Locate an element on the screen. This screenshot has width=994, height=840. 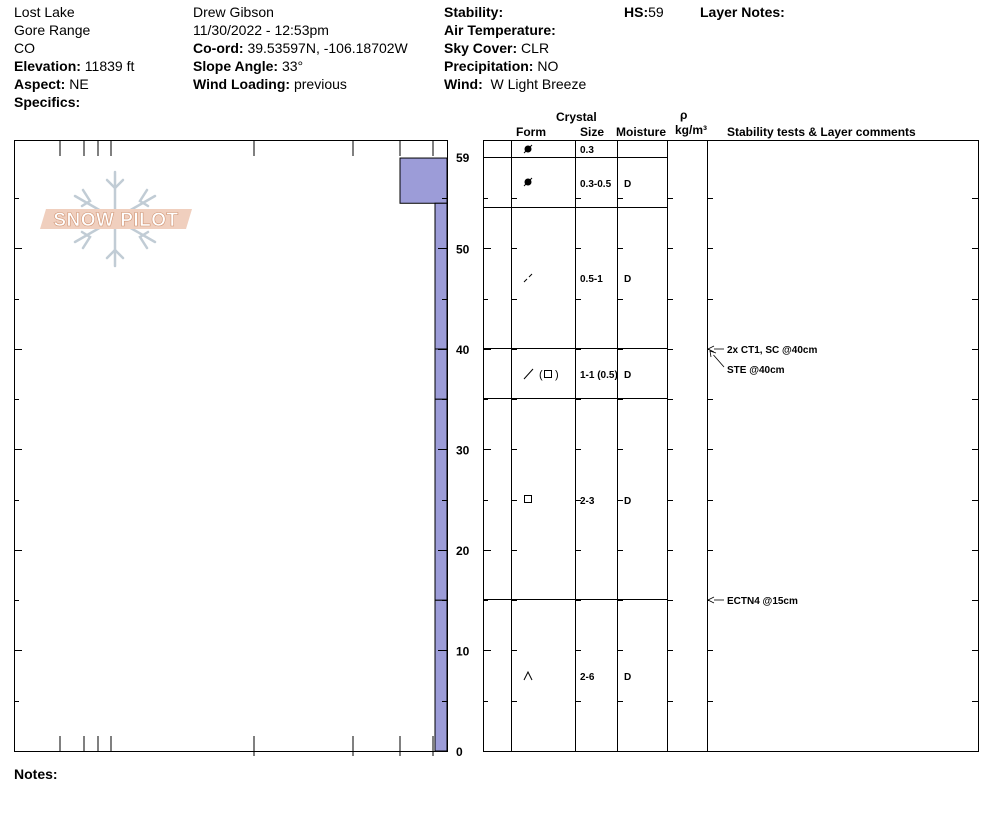
aspect: Aspect: NE is located at coordinates (51, 84).